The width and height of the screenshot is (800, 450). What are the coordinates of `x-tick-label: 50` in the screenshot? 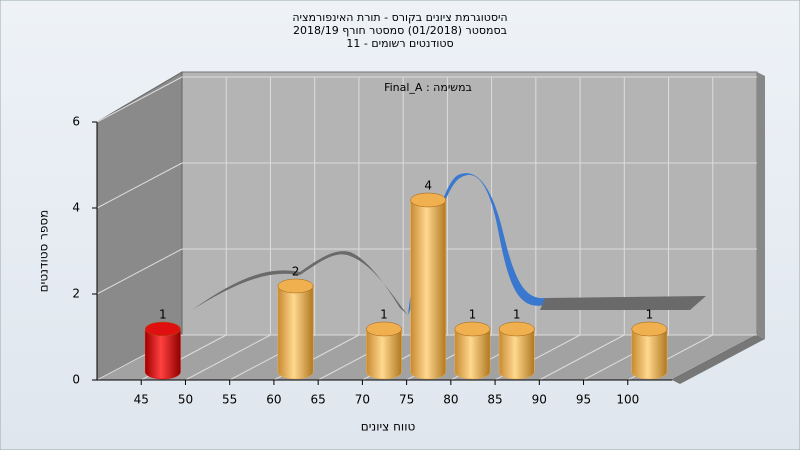 It's located at (185, 400).